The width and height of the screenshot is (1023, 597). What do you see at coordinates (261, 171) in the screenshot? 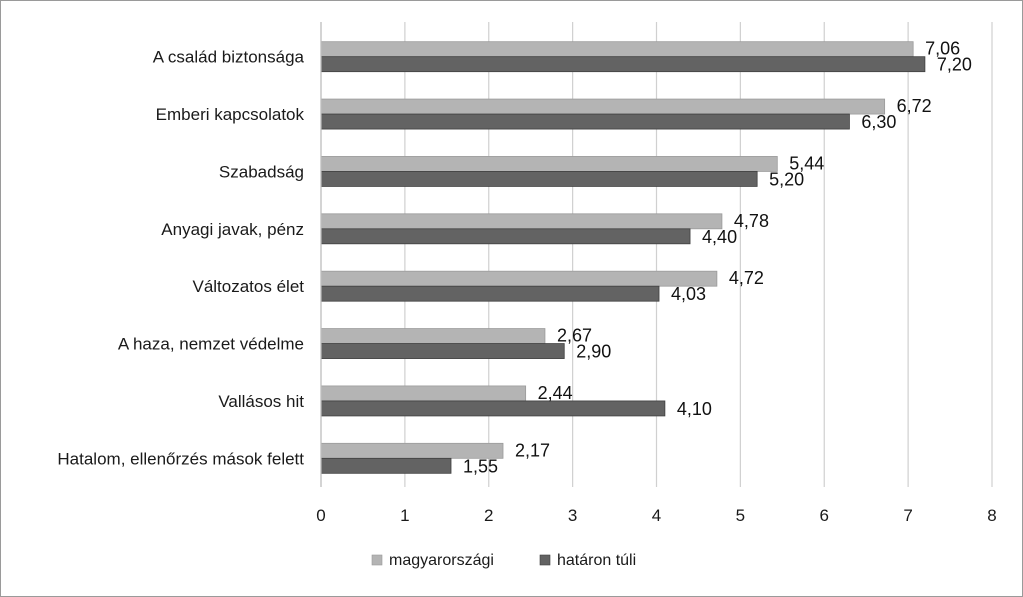
I see `category-label: Szabadság` at bounding box center [261, 171].